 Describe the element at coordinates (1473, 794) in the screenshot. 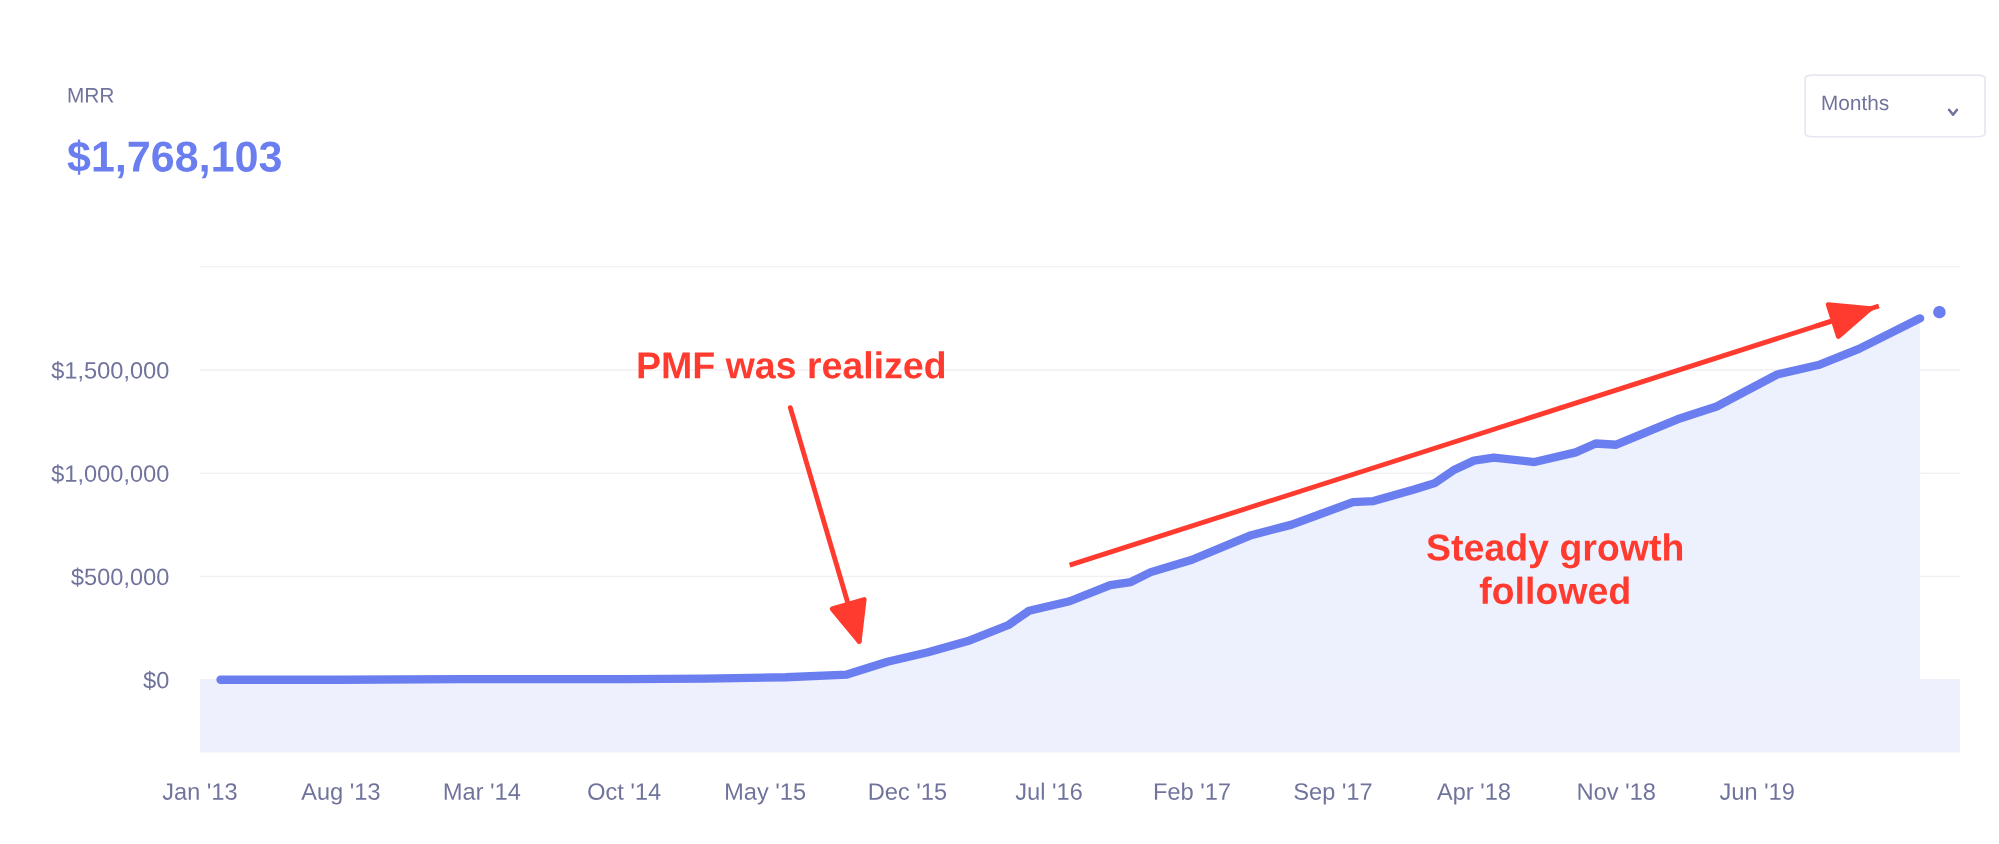

I see `x-tick-label: Apr '18` at that location.